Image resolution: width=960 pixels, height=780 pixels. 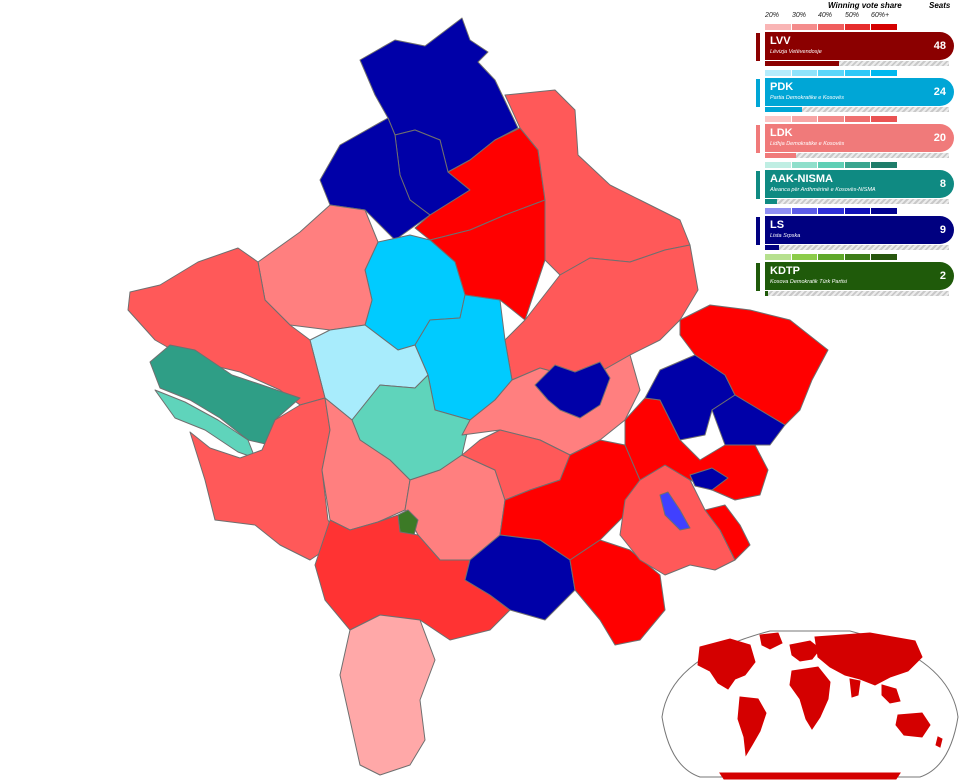 I want to click on color-scale-aak-nisma, so click(x=831, y=165).